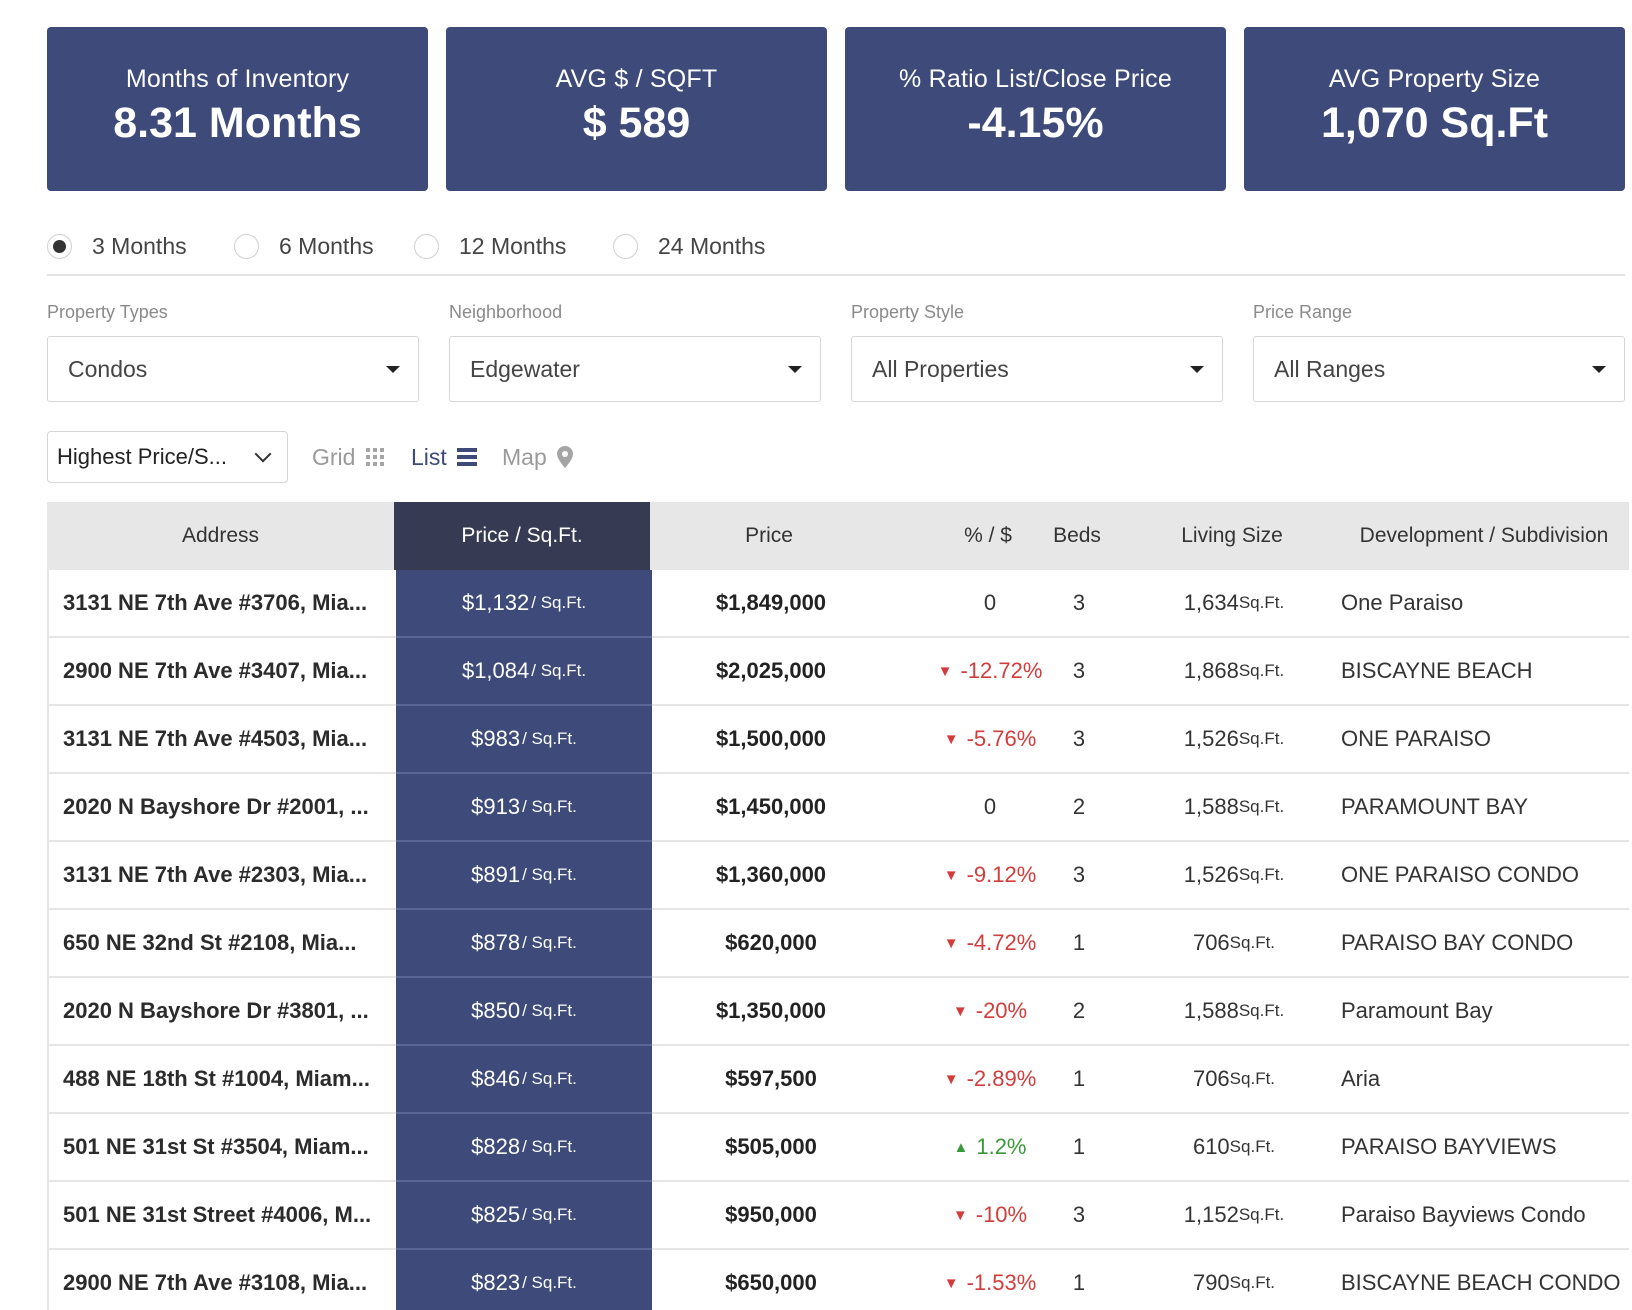 Image resolution: width=1632 pixels, height=1310 pixels. I want to click on period-label: 24 Months, so click(712, 245).